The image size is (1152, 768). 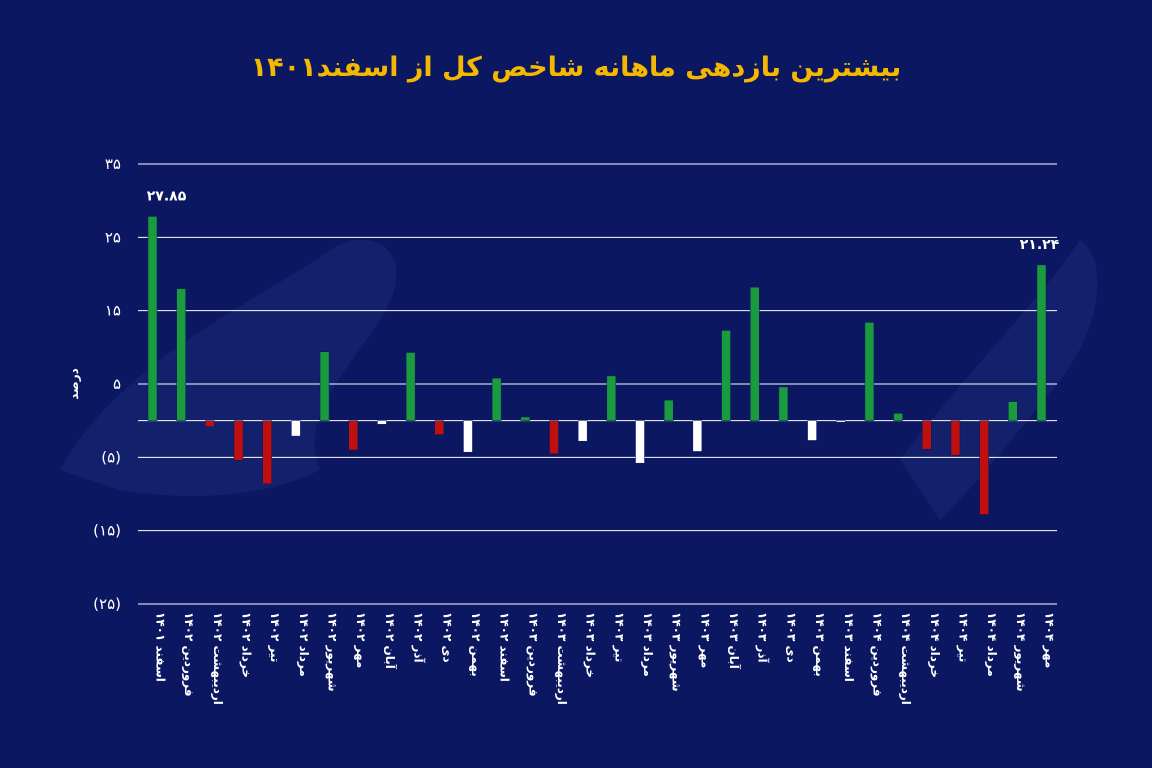 I want to click on x-tick-label: مرداد ۱۴۰۳, so click(x=648, y=644).